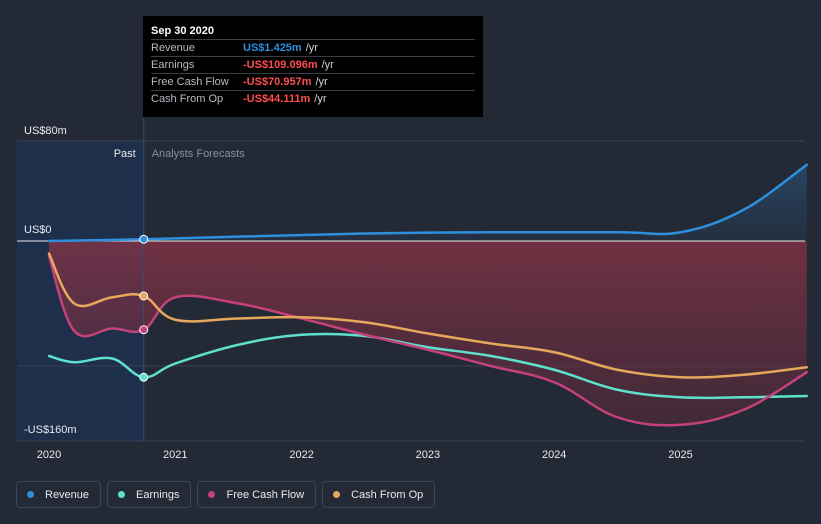  What do you see at coordinates (125, 154) in the screenshot?
I see `past-label: Past` at bounding box center [125, 154].